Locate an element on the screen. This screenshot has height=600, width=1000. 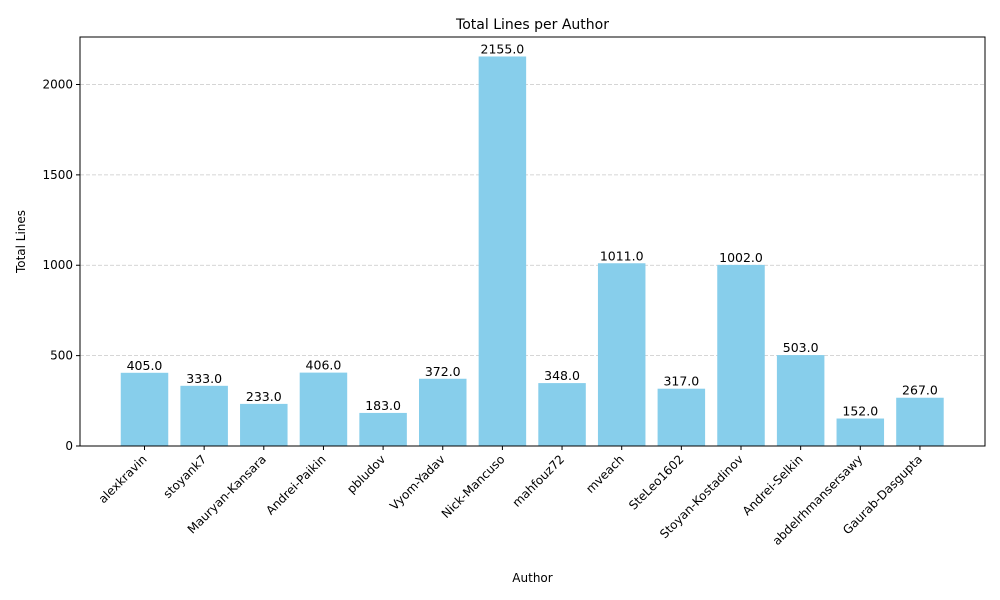
x-tick-label: mveach is located at coordinates (605, 474).